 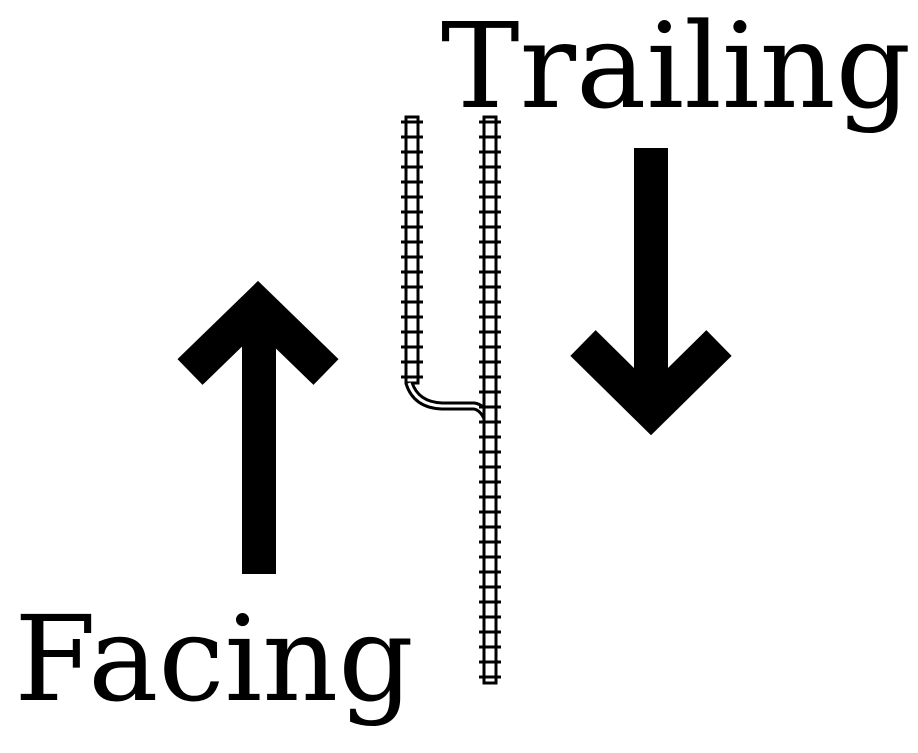 I want to click on trailing-label: Trailing, so click(x=676, y=67).